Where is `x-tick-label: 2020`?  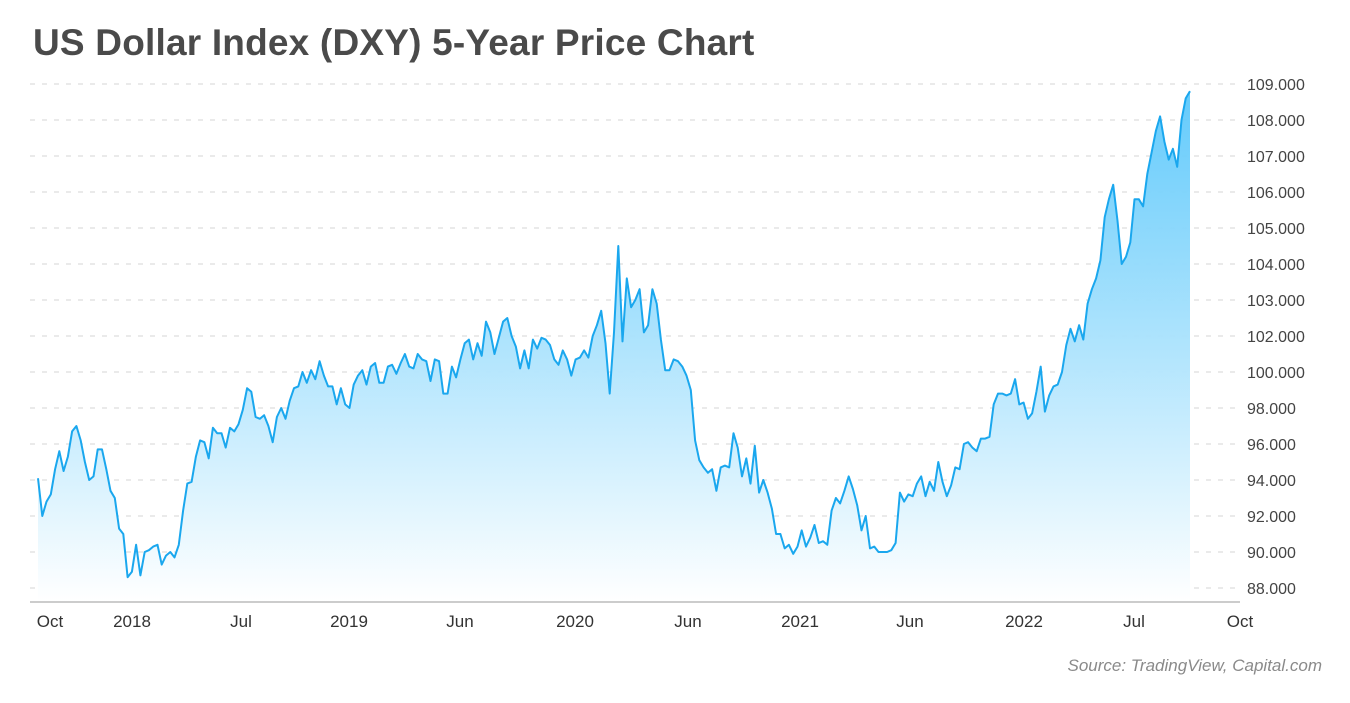 x-tick-label: 2020 is located at coordinates (575, 621).